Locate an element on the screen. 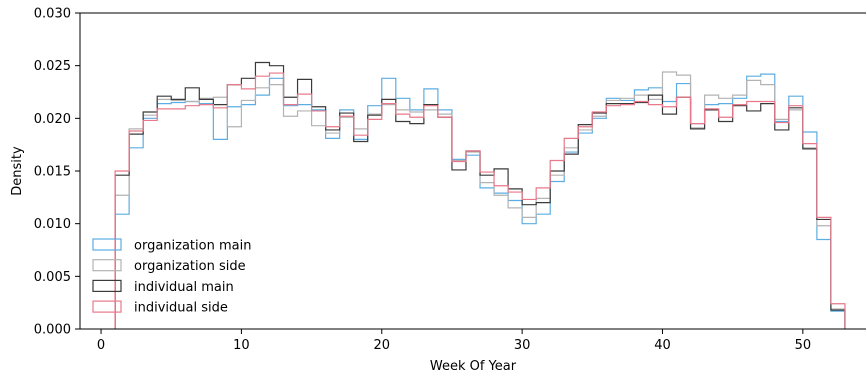  x-tick-label: 0 is located at coordinates (101, 345).